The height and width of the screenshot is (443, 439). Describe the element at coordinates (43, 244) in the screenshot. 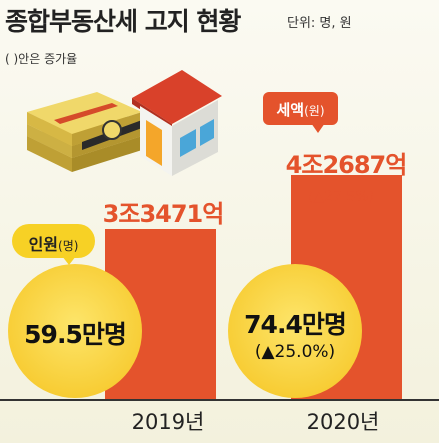

I see `legend-people-label: 인원` at that location.